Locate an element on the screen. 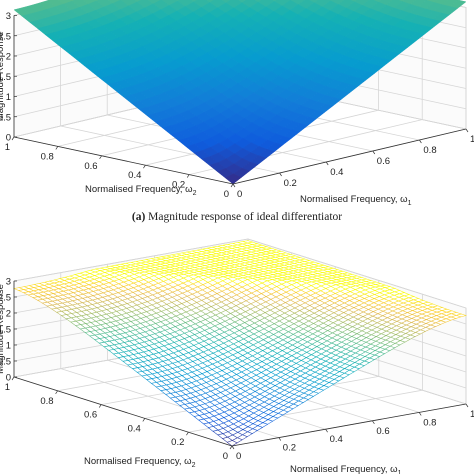 The height and width of the screenshot is (474, 474). plot-b-z-tick-label: 1.5 is located at coordinates (5, 330).